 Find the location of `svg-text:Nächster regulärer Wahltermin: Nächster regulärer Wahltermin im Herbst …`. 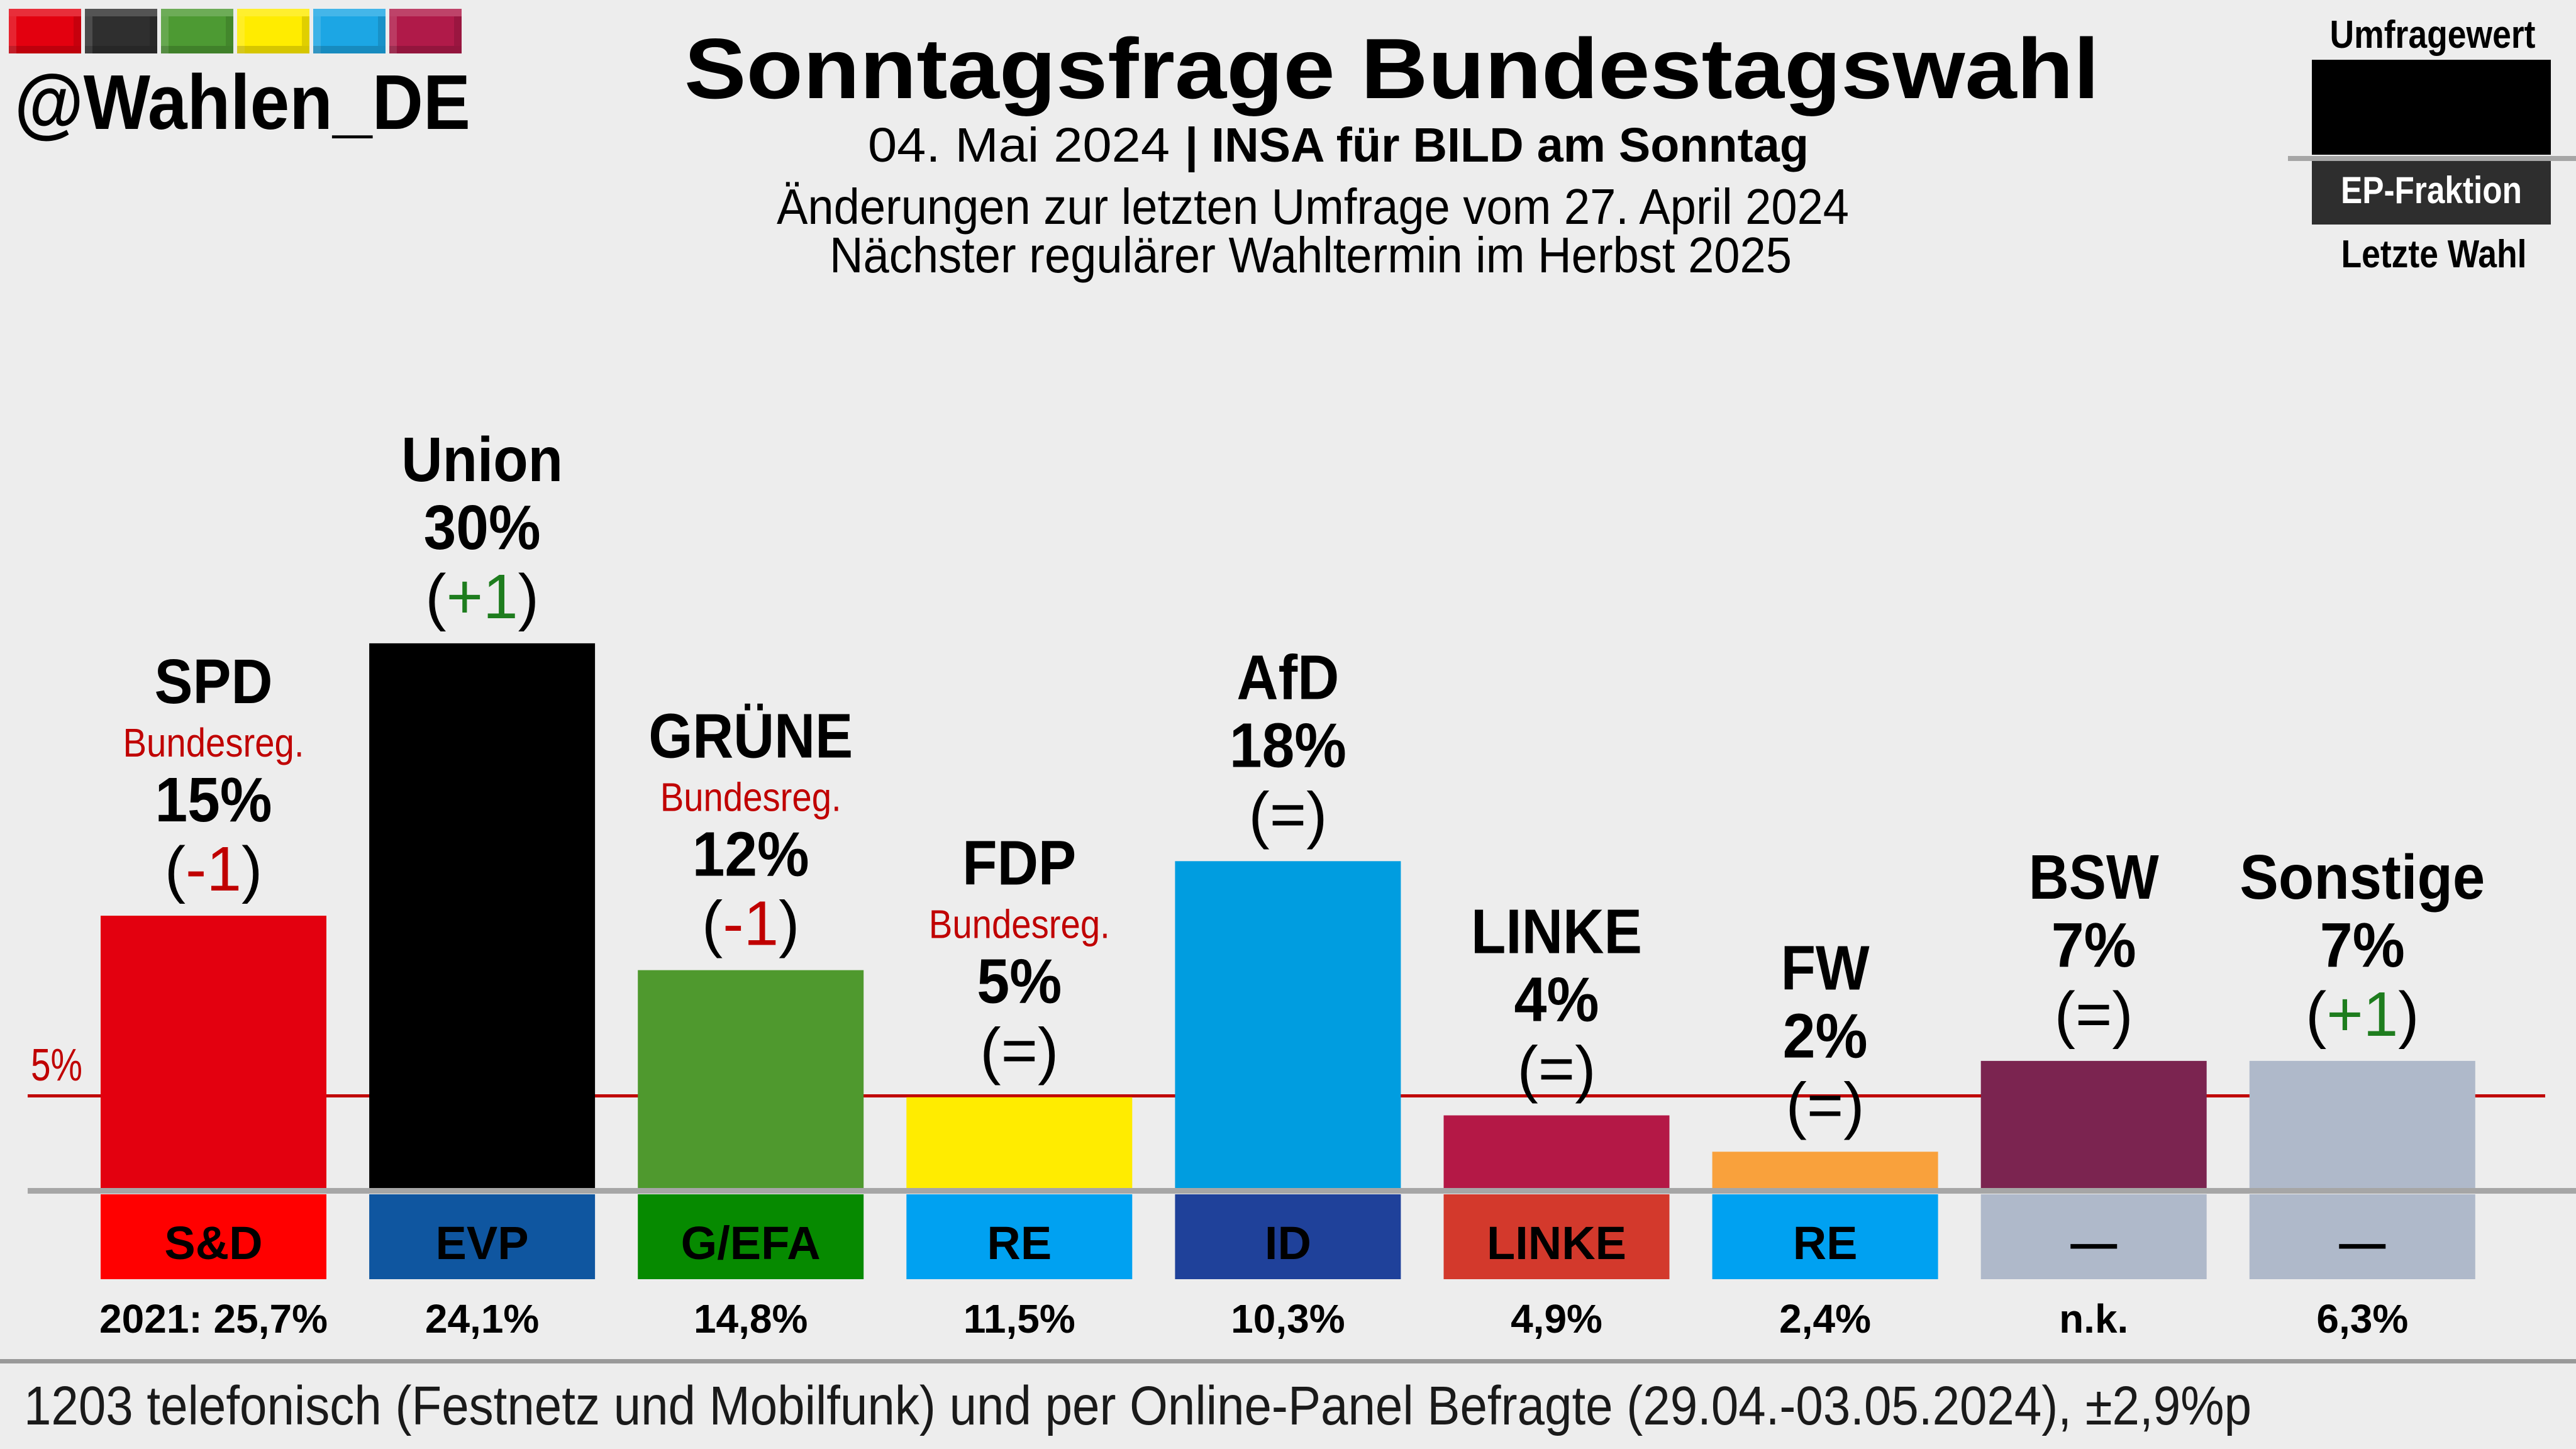

svg-text:Nächster regulärer Wahltermin: Nächster regulärer Wahltermin im Herbst … is located at coordinates (1311, 255).